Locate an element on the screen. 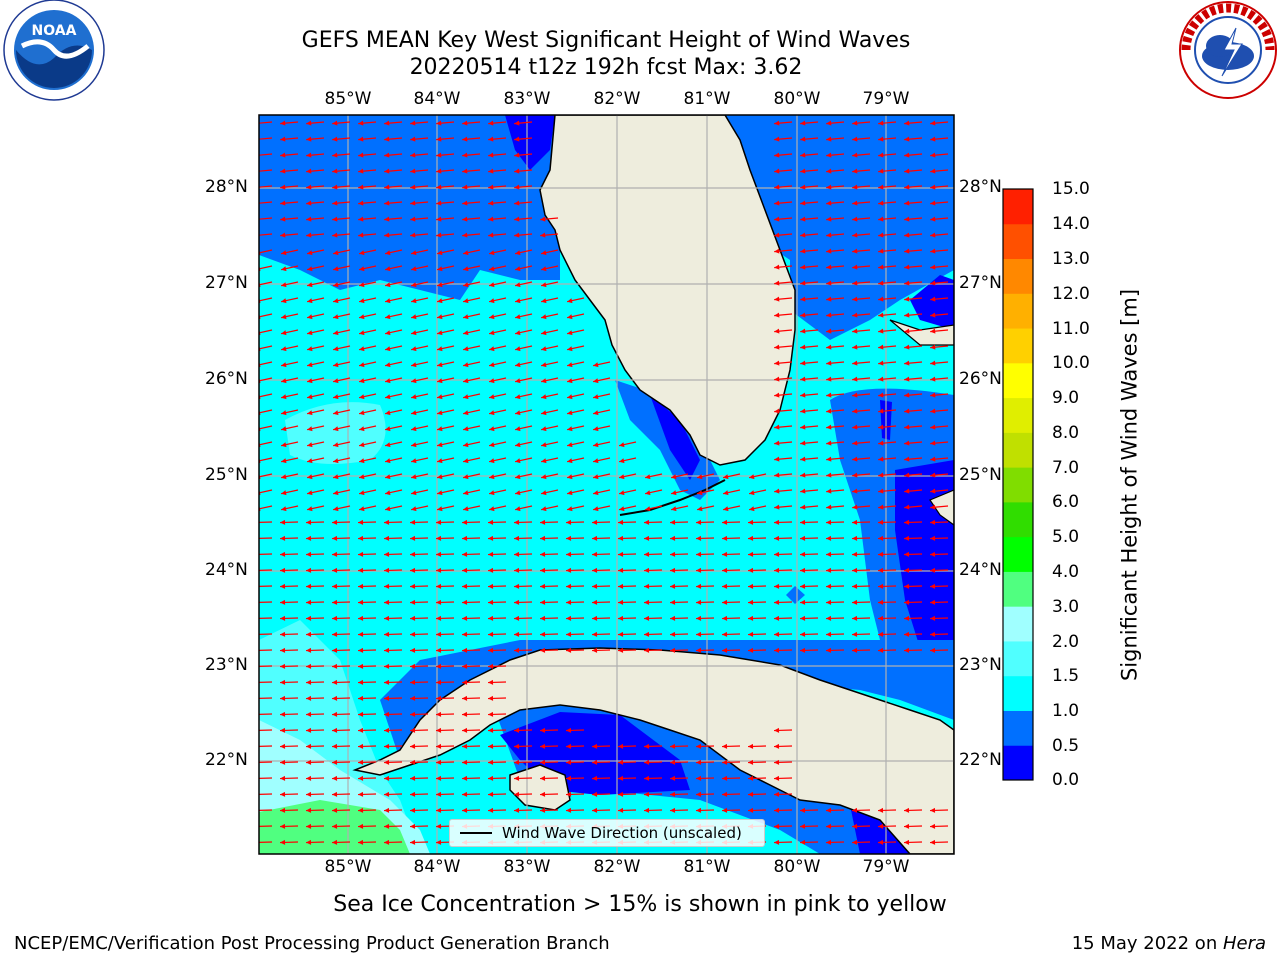 The height and width of the screenshot is (960, 1280). lat-tick-left: 24°N is located at coordinates (226, 570).